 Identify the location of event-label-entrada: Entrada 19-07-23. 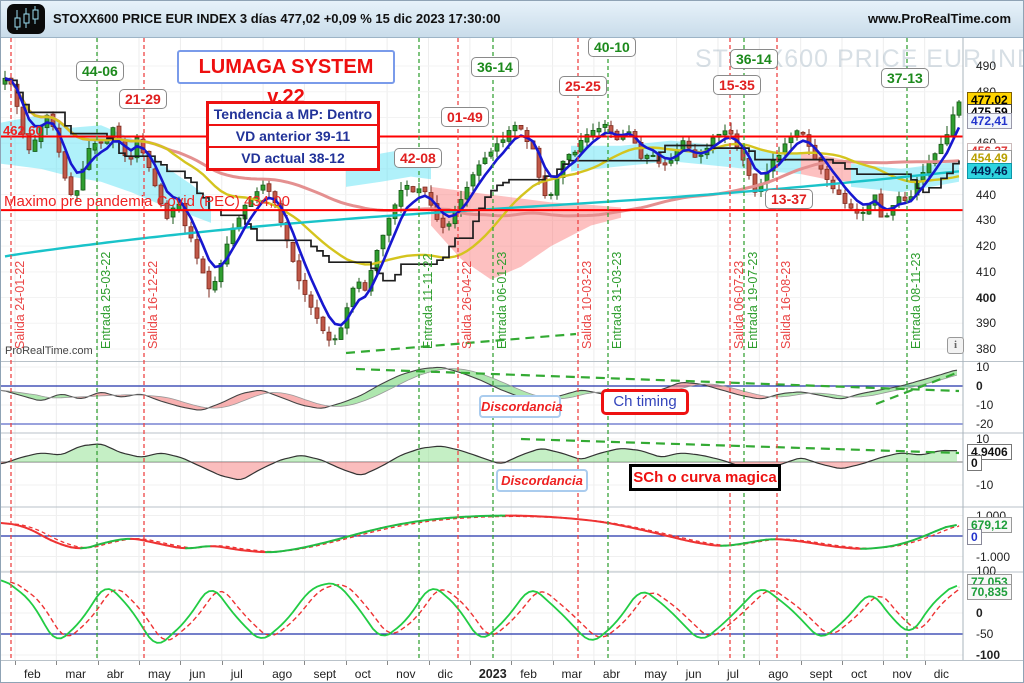
(753, 300).